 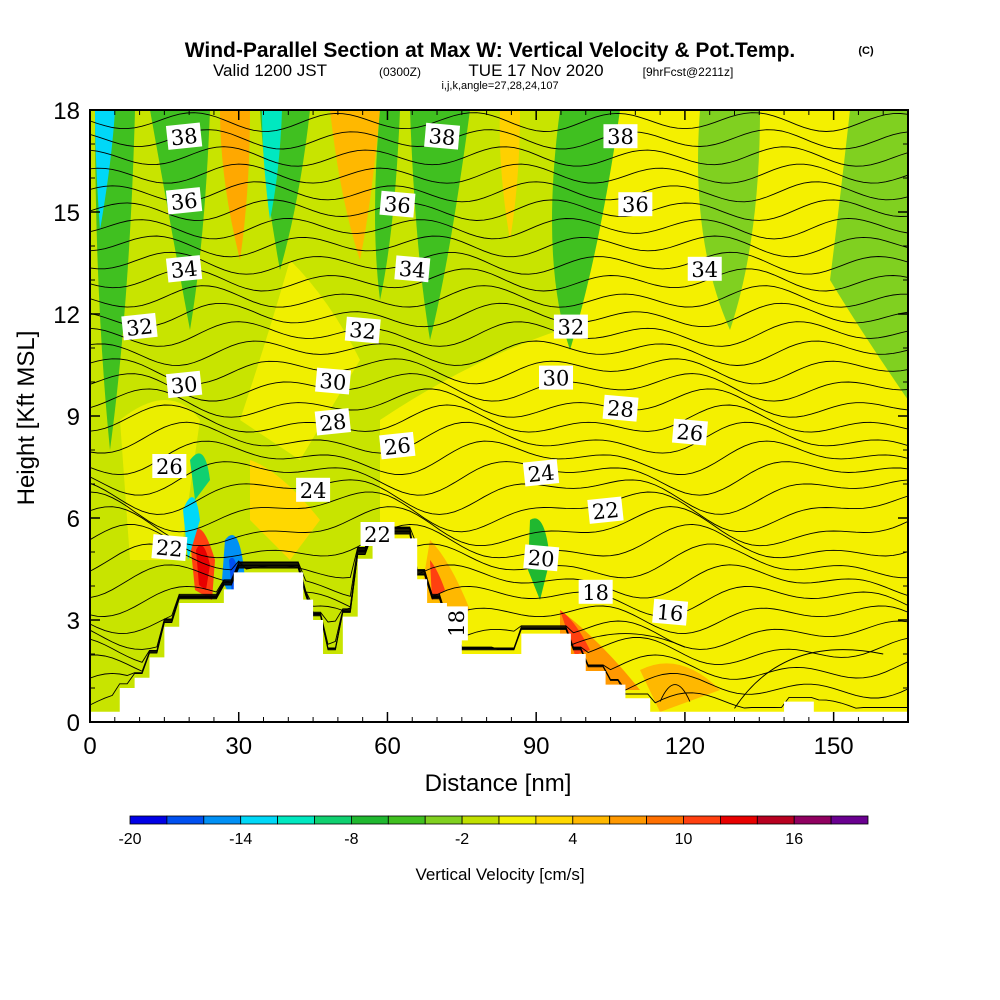 I want to click on isentrope-label-text: 30, so click(x=333, y=382).